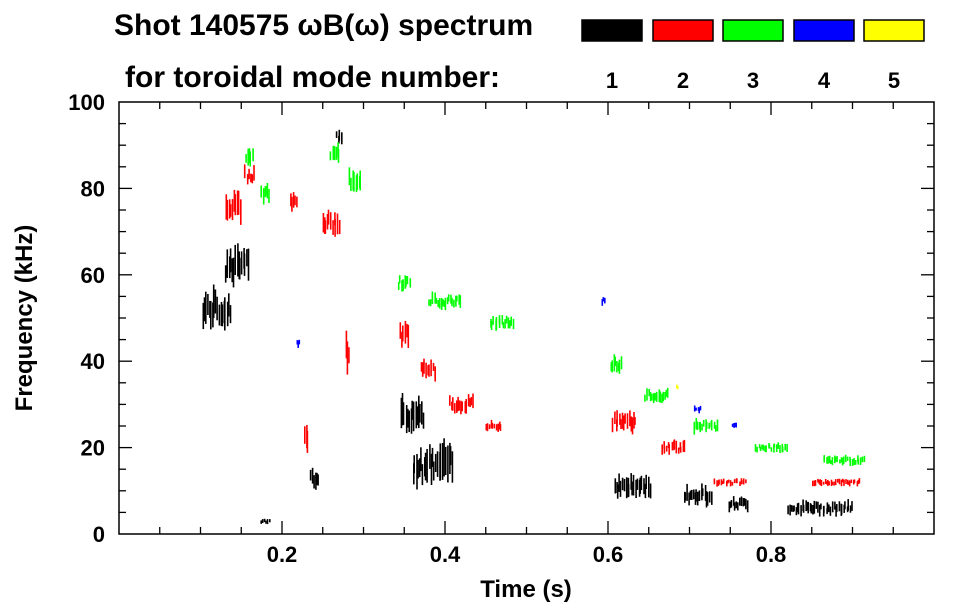 The image size is (963, 615). I want to click on legend: 1 2 3 4 5, so click(753, 56).